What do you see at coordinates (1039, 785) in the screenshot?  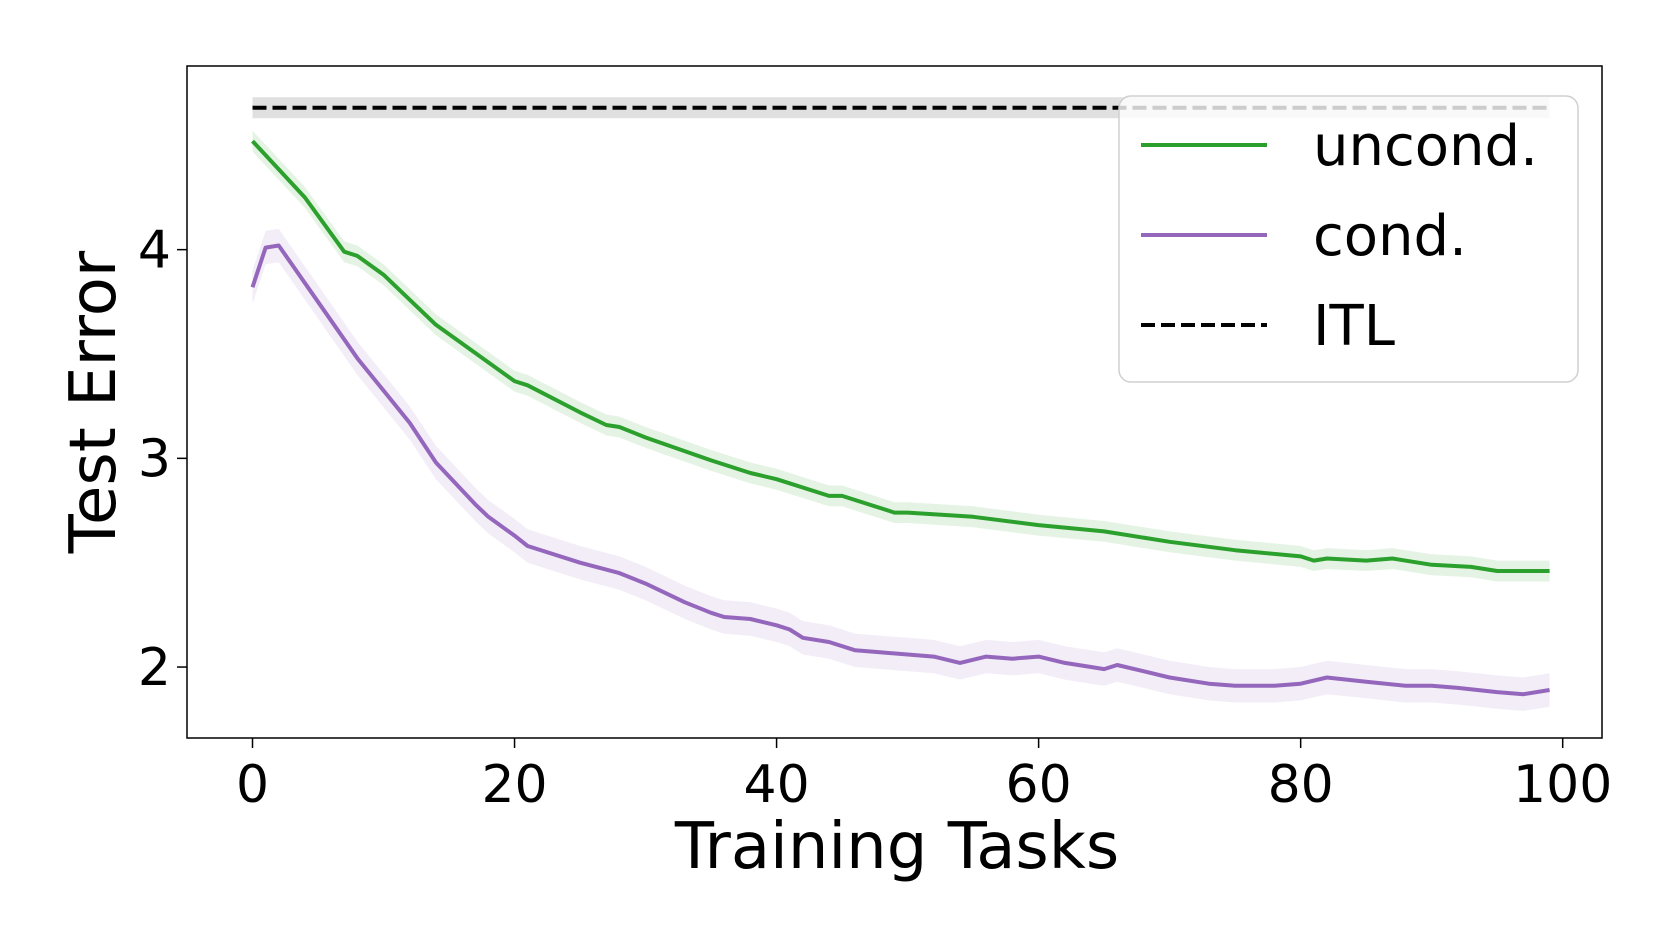 I see `x-tick-label: 60` at bounding box center [1039, 785].